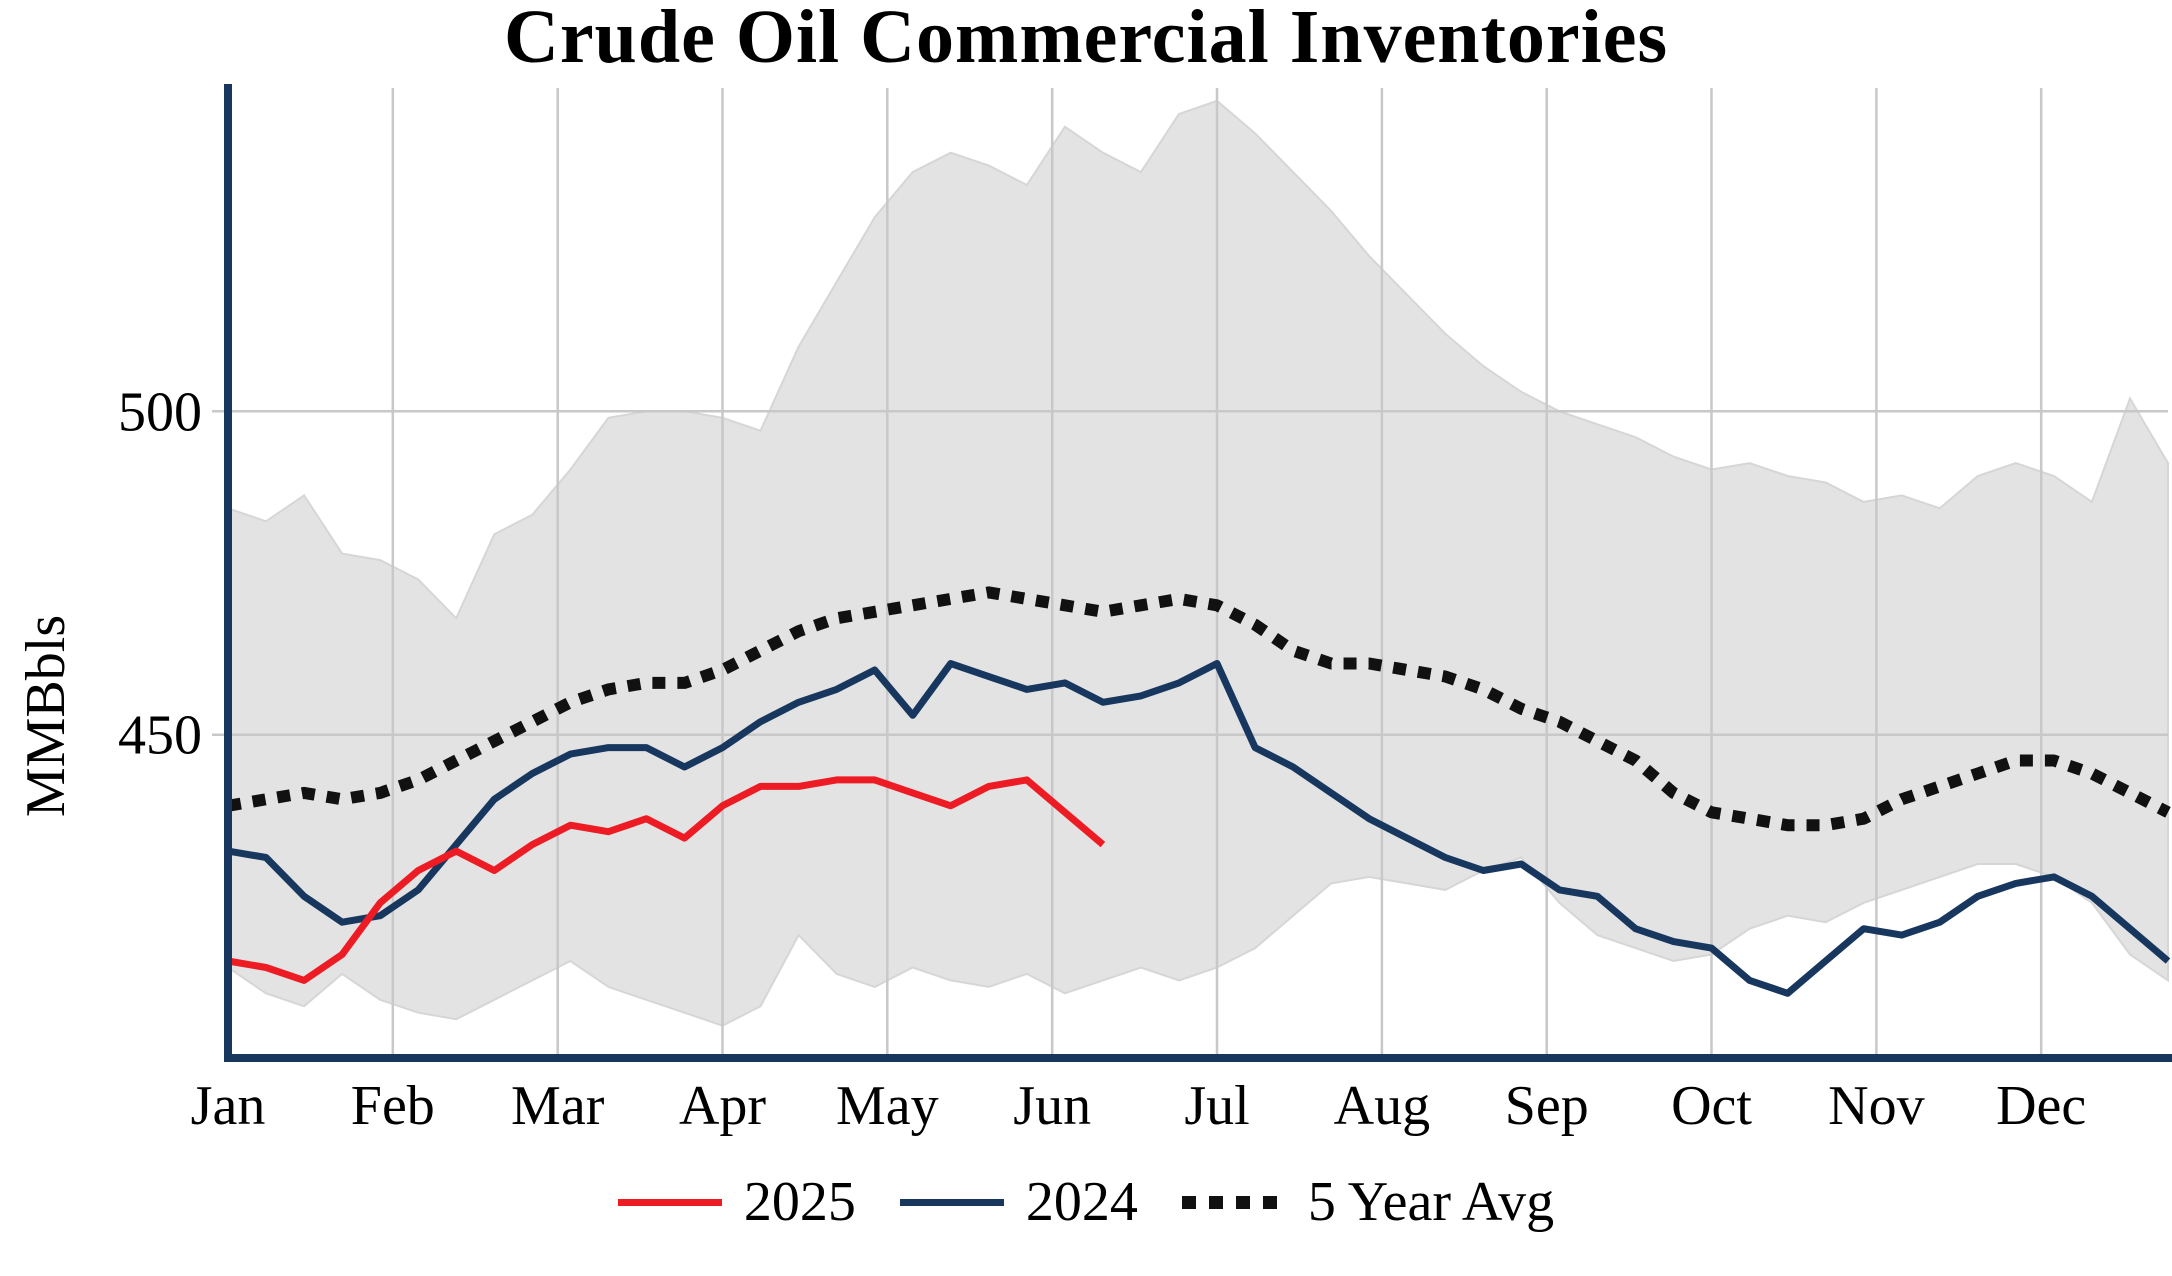 This screenshot has height=1276, width=2172. Describe the element at coordinates (228, 1106) in the screenshot. I see `x-tick-label-jan: Jan` at that location.